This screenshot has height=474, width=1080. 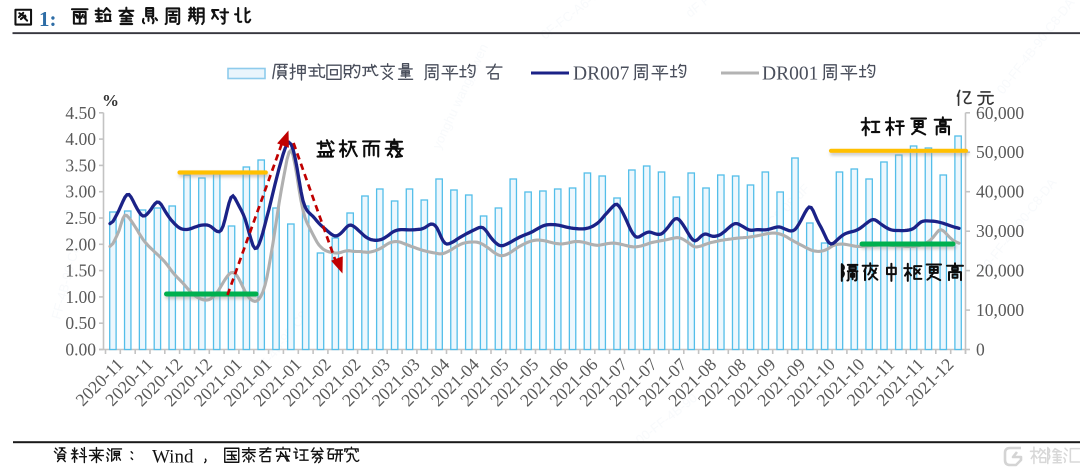 What do you see at coordinates (1036, 48) in the screenshot?
I see `svg-text: 00-FF-4B-90-C8-DA` at bounding box center [1036, 48].